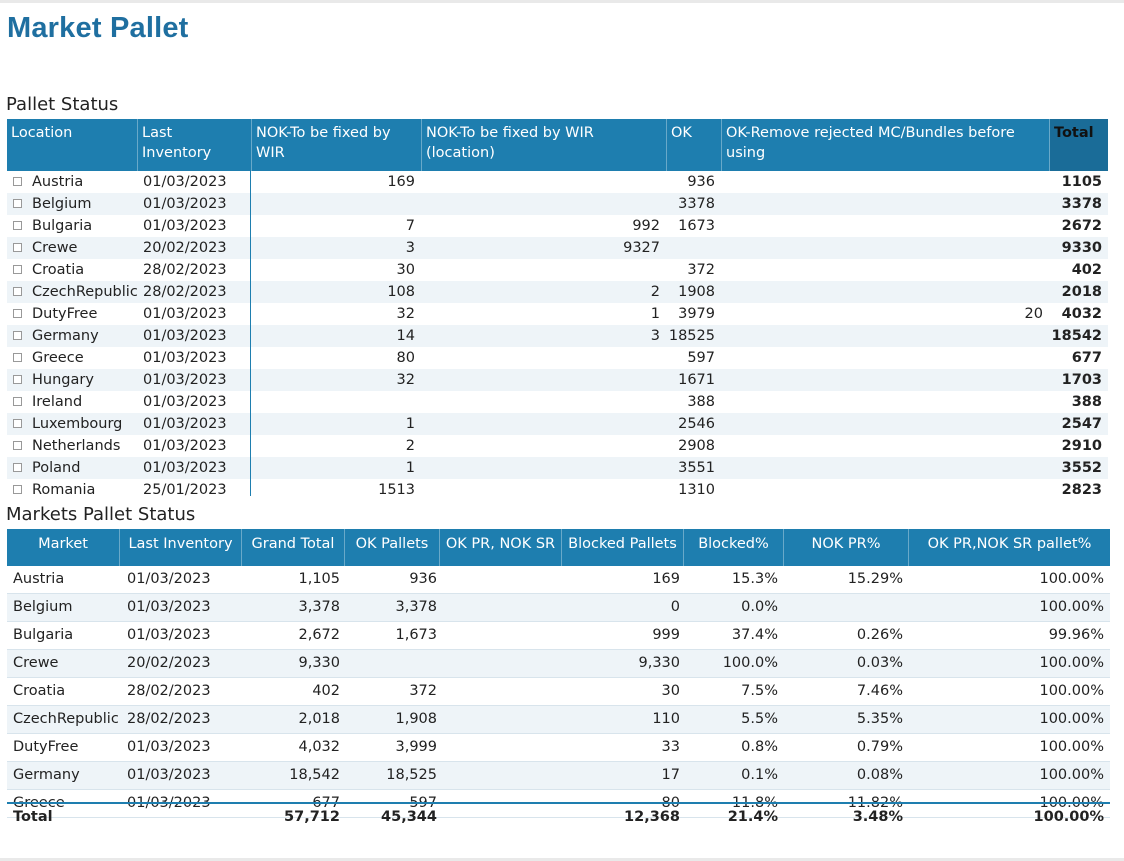  What do you see at coordinates (846, 547) in the screenshot?
I see `column-header-nok-pr-pct: NOK PR%` at bounding box center [846, 547].